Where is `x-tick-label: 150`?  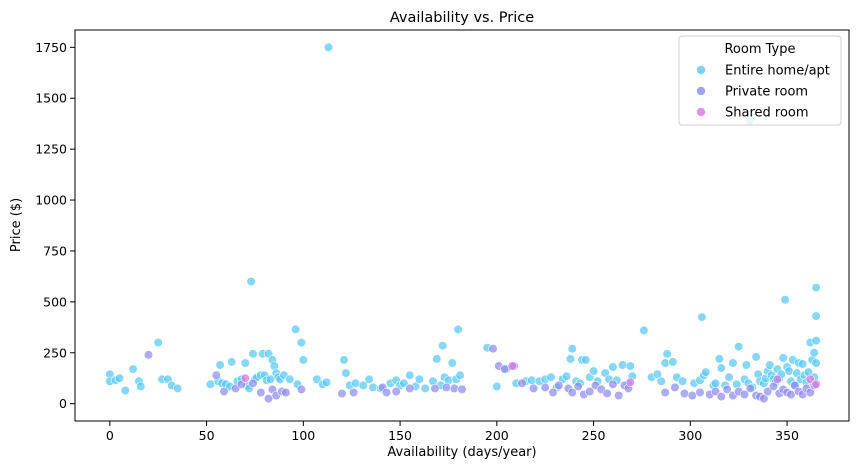 x-tick-label: 150 is located at coordinates (400, 435).